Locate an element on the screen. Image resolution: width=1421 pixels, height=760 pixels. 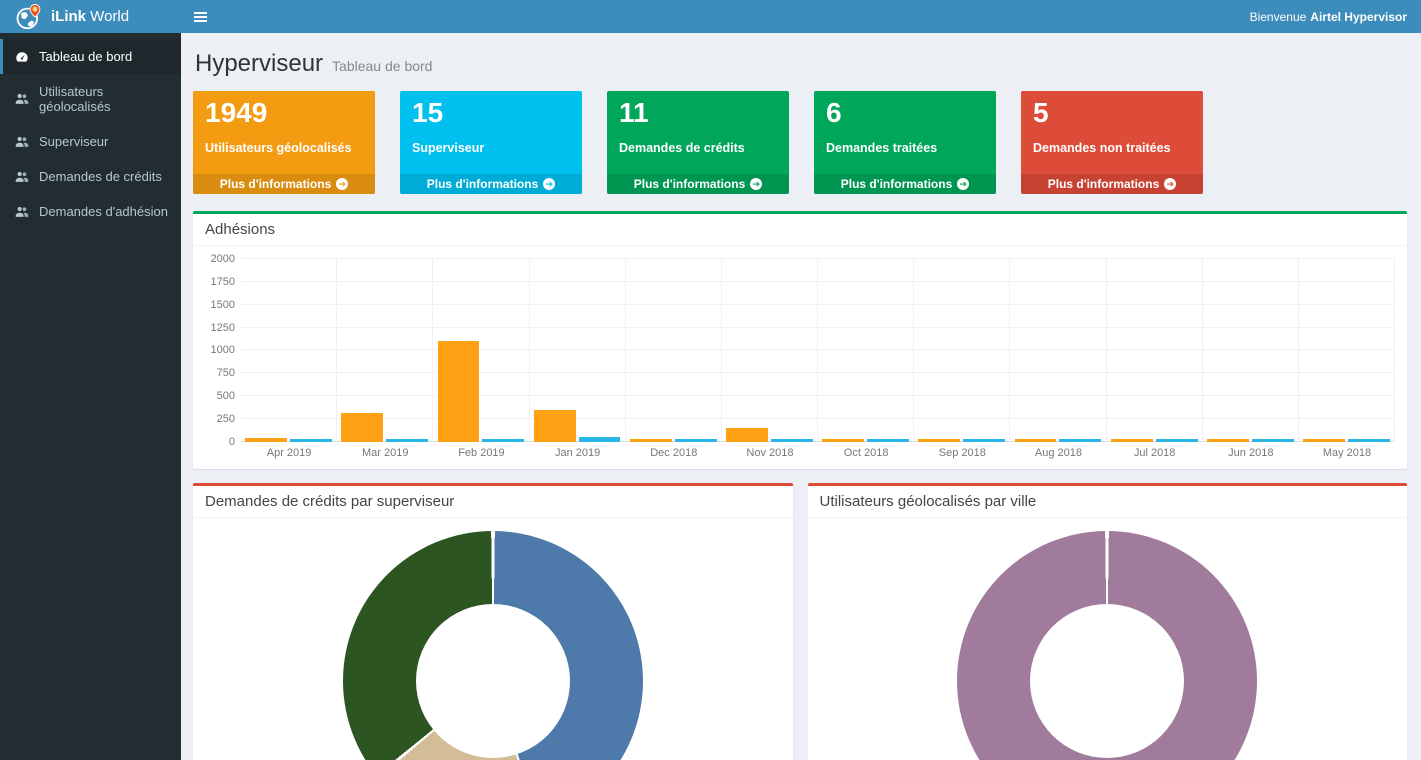
sidebar-item-tableau-de-bord: Tableau de bord is located at coordinates (90, 56).